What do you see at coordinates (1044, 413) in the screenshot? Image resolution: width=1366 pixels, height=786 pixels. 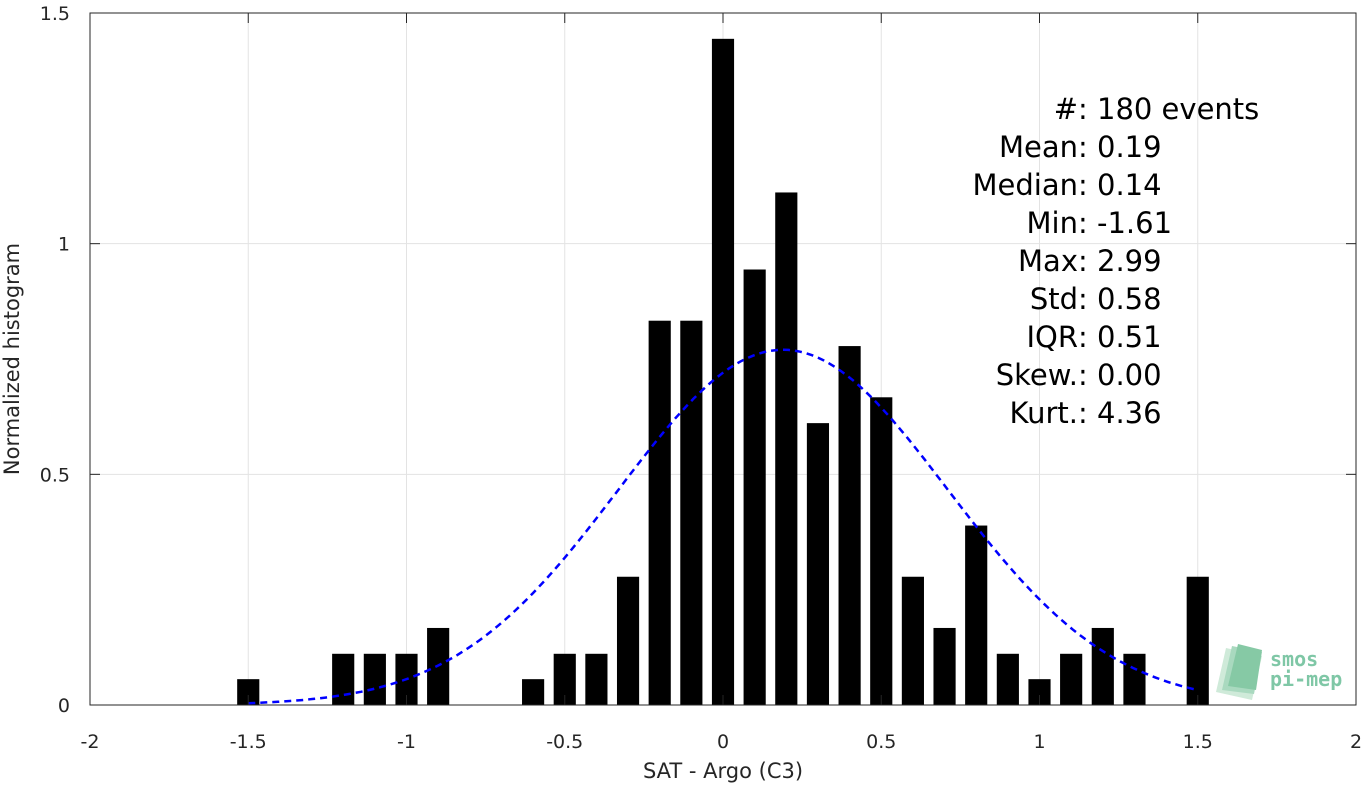 I see `stat-label: Kurt.` at bounding box center [1044, 413].